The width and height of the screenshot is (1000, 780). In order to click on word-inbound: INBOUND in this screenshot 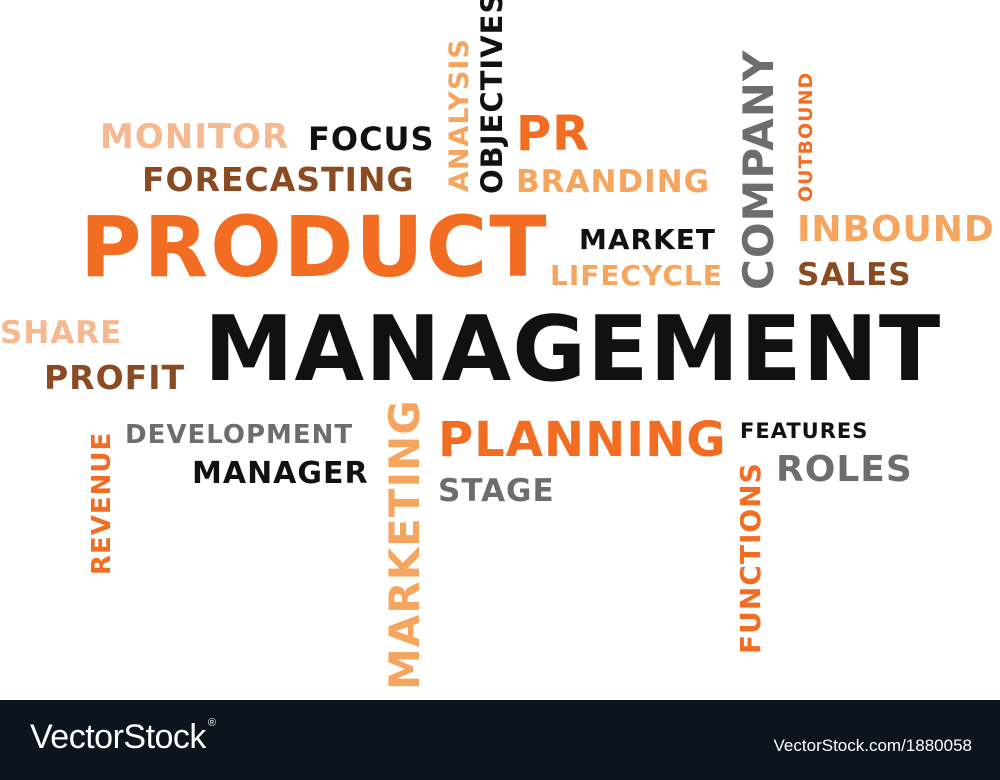, I will do `click(896, 229)`.